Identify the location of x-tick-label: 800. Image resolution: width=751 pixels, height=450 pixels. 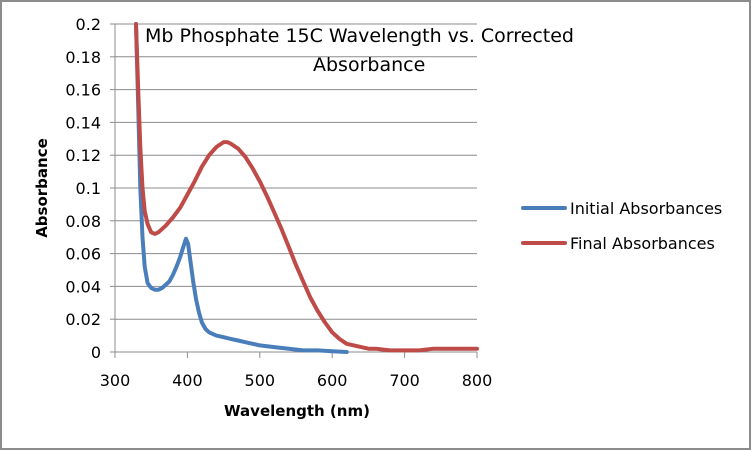
(477, 380).